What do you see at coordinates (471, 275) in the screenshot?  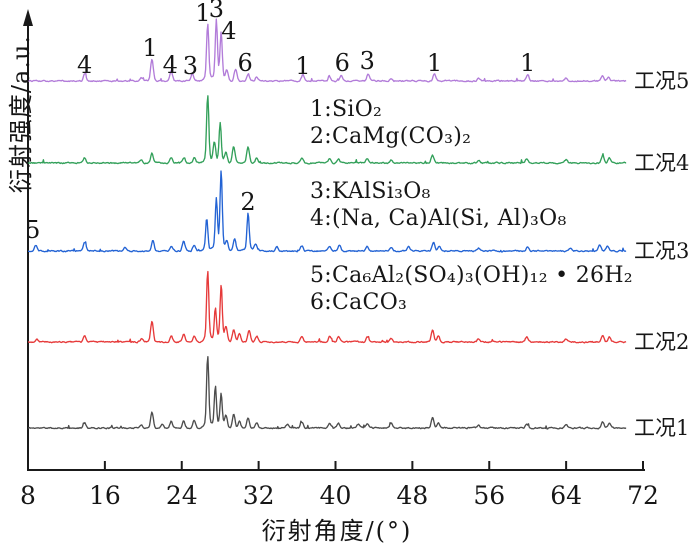 I see `legend-item-5: 5:Ca₆Al₂(SO₄)₃(OH)₁₂ • 26H₂` at bounding box center [471, 275].